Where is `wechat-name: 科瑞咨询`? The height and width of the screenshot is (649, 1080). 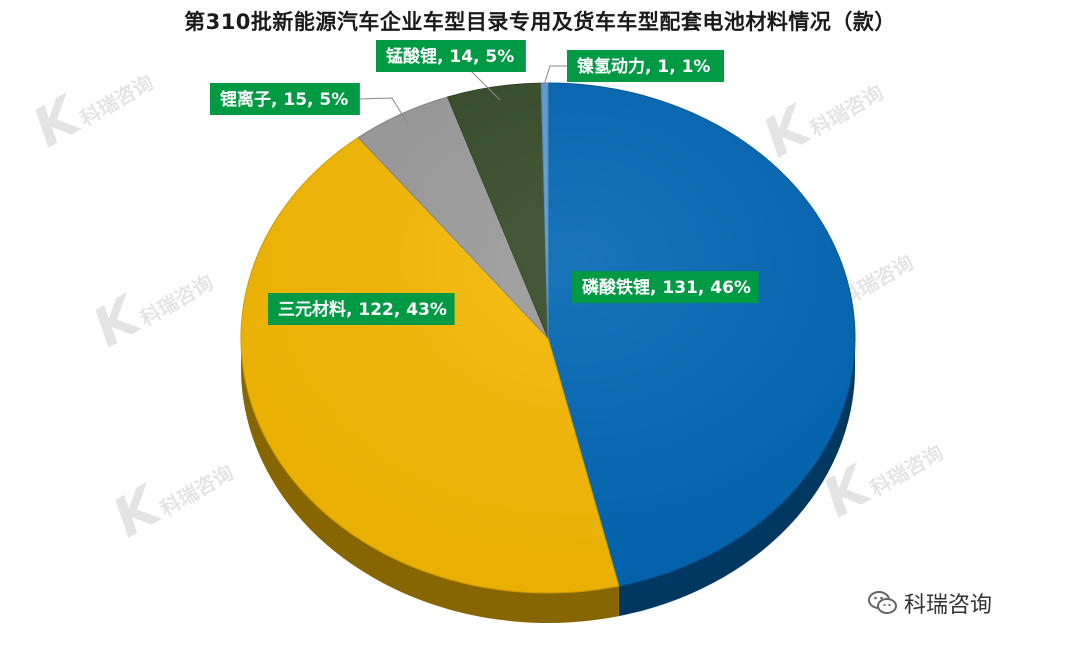 wechat-name: 科瑞咨询 is located at coordinates (948, 605).